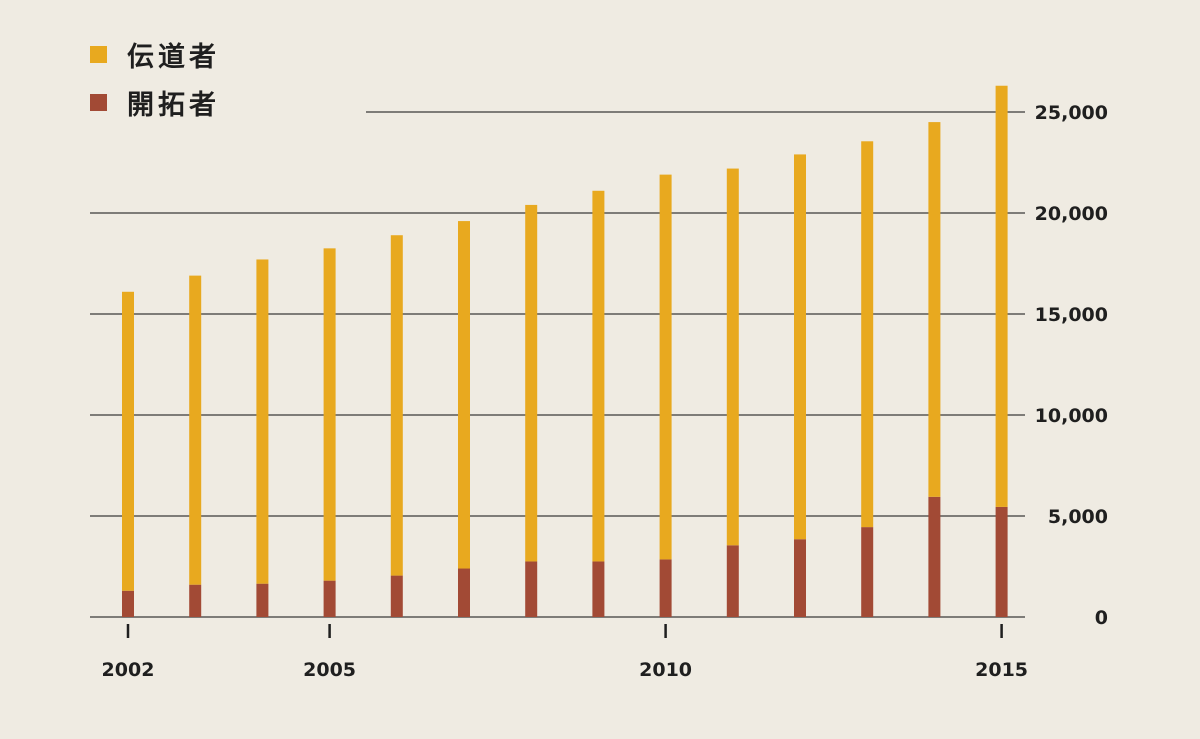 The height and width of the screenshot is (739, 1200). Describe the element at coordinates (396, 596) in the screenshot. I see `bar-pioneers-2006` at that location.